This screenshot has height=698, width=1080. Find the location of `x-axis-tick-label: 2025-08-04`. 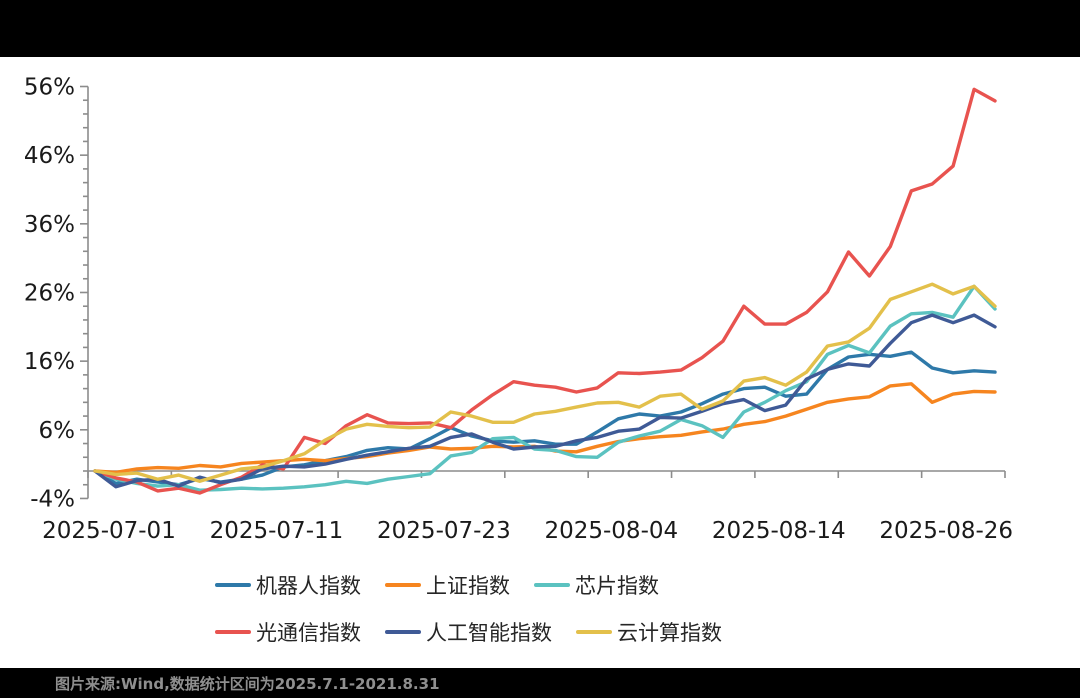

x-axis-tick-label: 2025-08-04 is located at coordinates (611, 531).